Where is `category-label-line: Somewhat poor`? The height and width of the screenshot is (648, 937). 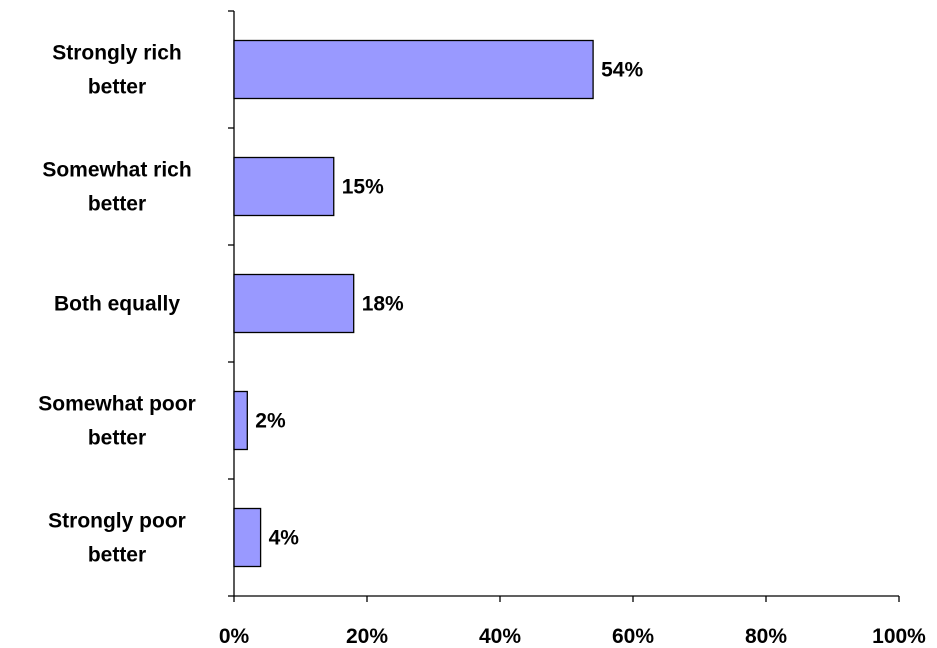 category-label-line: Somewhat poor is located at coordinates (117, 404).